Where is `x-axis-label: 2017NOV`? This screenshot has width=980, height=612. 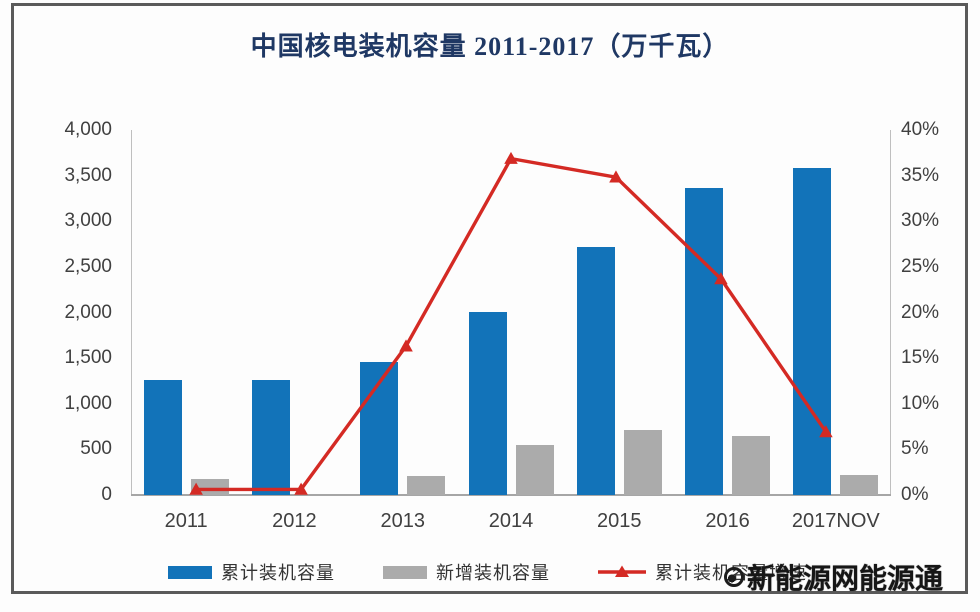 x-axis-label: 2017NOV is located at coordinates (835, 521).